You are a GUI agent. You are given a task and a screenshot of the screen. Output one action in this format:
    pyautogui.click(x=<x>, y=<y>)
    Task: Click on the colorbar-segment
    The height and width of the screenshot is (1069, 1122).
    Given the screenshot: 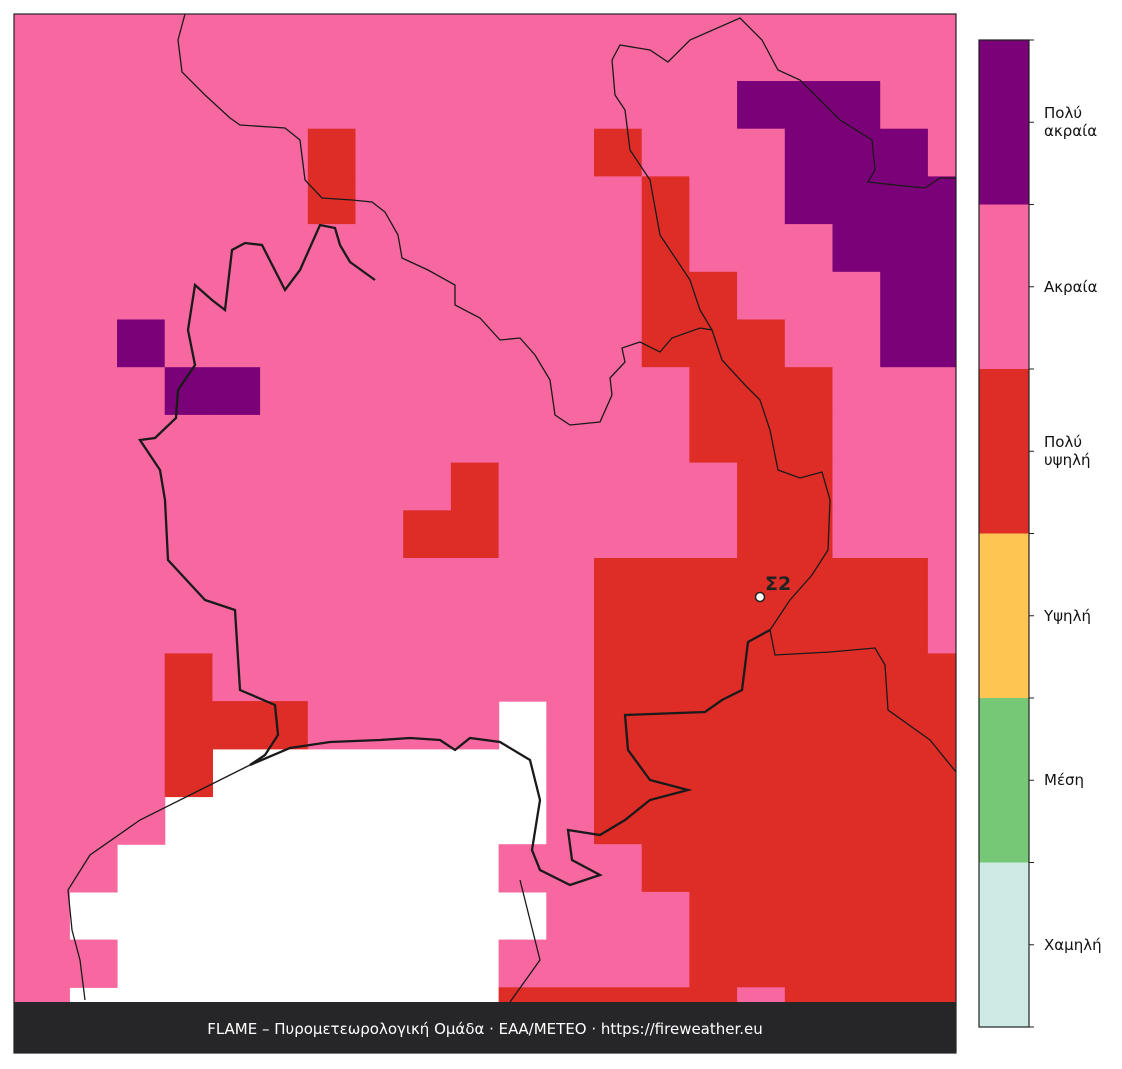 What is the action you would take?
    pyautogui.click(x=1004, y=286)
    